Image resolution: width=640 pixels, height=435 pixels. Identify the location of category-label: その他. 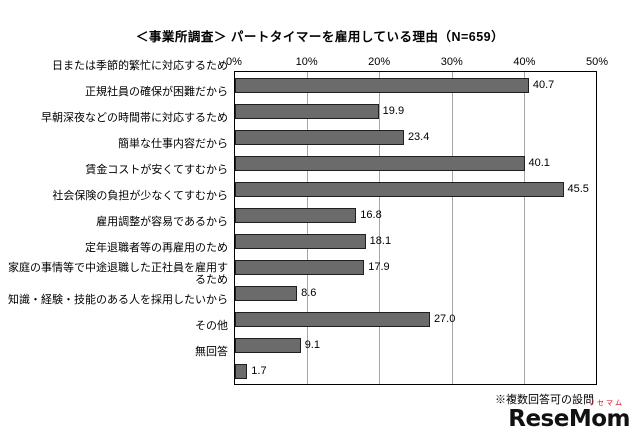
(211, 326).